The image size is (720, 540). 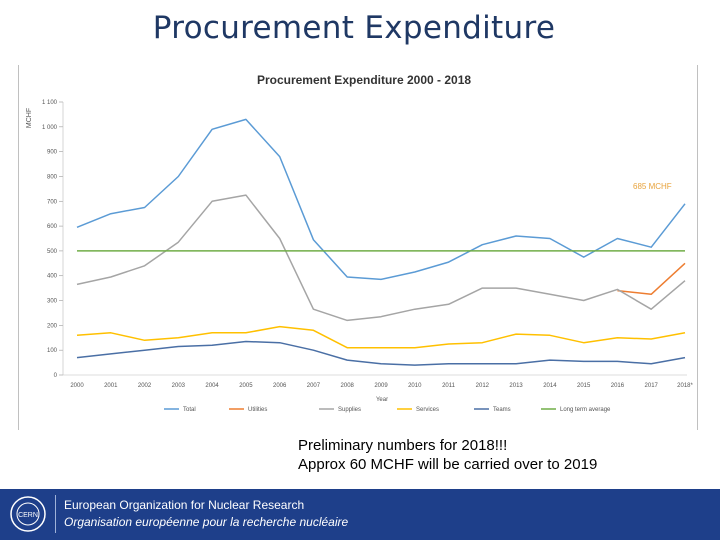 What do you see at coordinates (349, 410) in the screenshot?
I see `legend-label-supplies: Supplies` at bounding box center [349, 410].